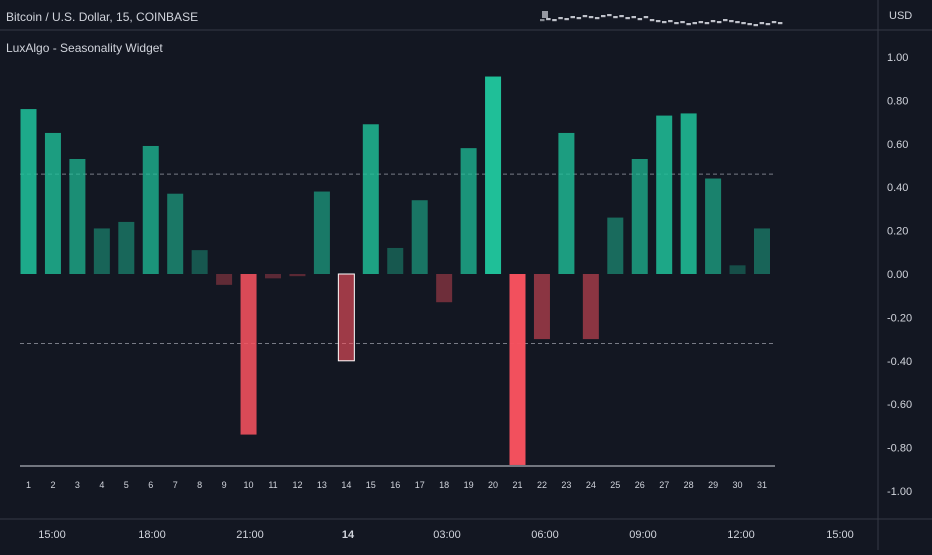  Describe the element at coordinates (126, 485) in the screenshot. I see `x-tick-label: 5` at that location.